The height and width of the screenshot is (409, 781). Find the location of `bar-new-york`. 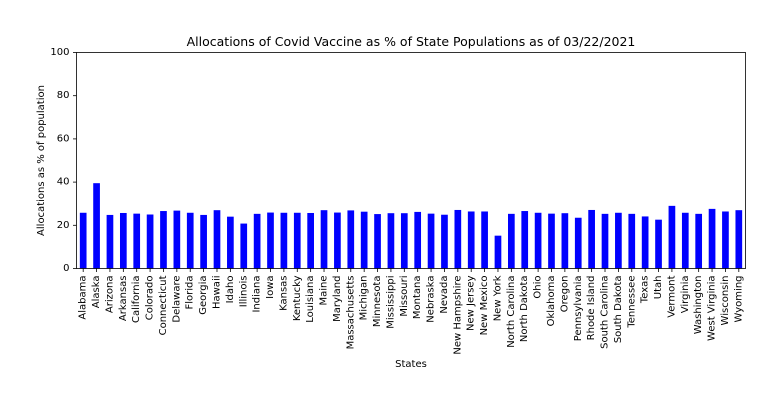

bar-new-york is located at coordinates (498, 252).